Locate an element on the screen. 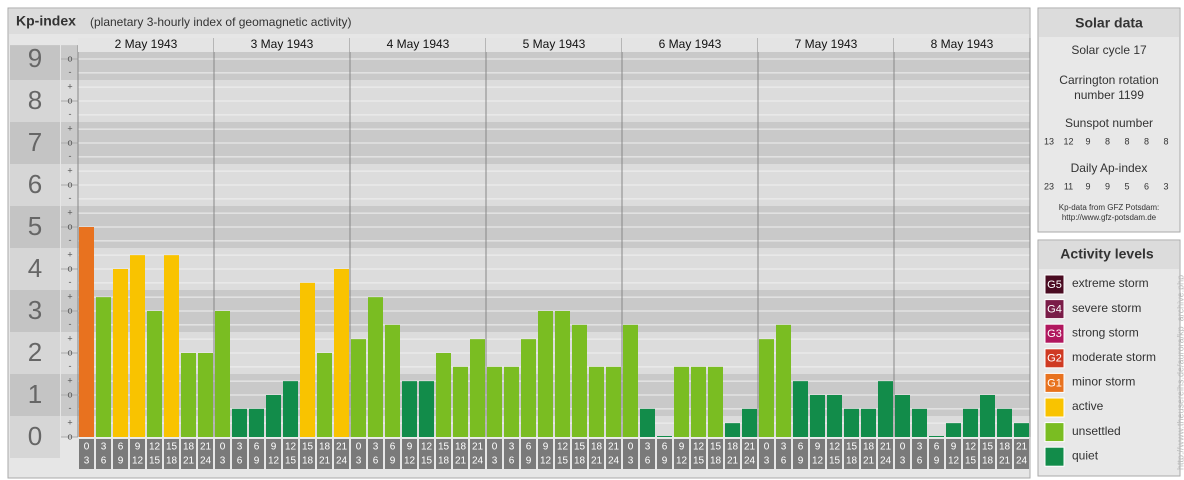 This screenshot has height=480, width=1184. legend-label: active is located at coordinates (1088, 406).